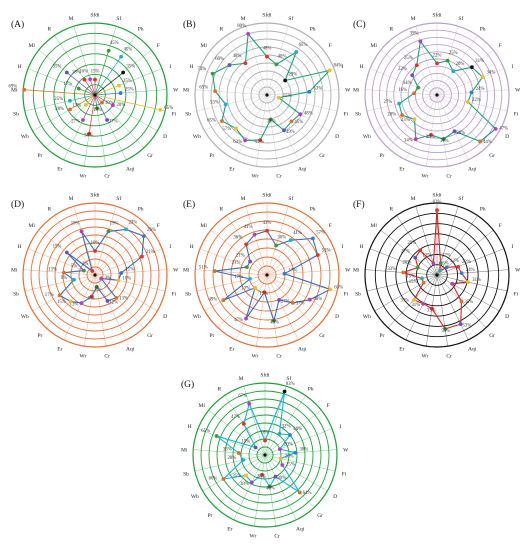 The width and height of the screenshot is (528, 550). Describe the element at coordinates (340, 427) in the screenshot. I see `category-label: I` at that location.